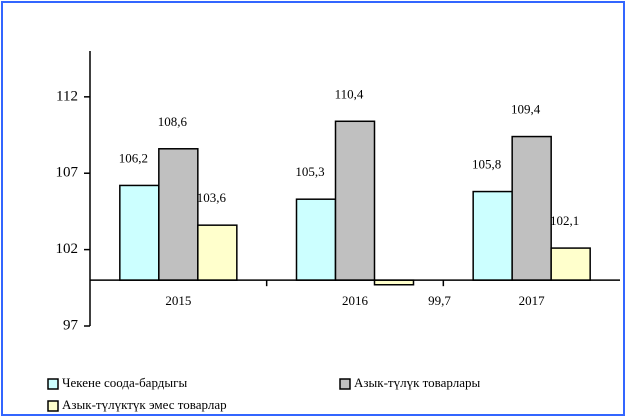 This screenshot has height=418, width=627. I want to click on x-tick-label: 2017, so click(532, 300).